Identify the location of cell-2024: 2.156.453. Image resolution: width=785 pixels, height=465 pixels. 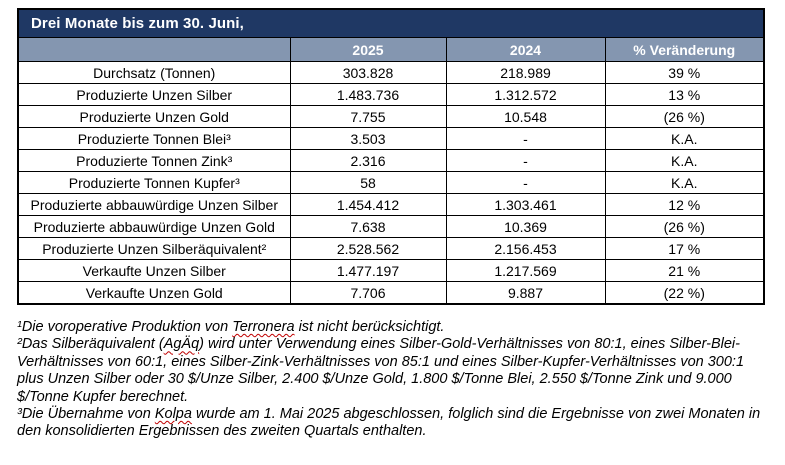
(525, 248).